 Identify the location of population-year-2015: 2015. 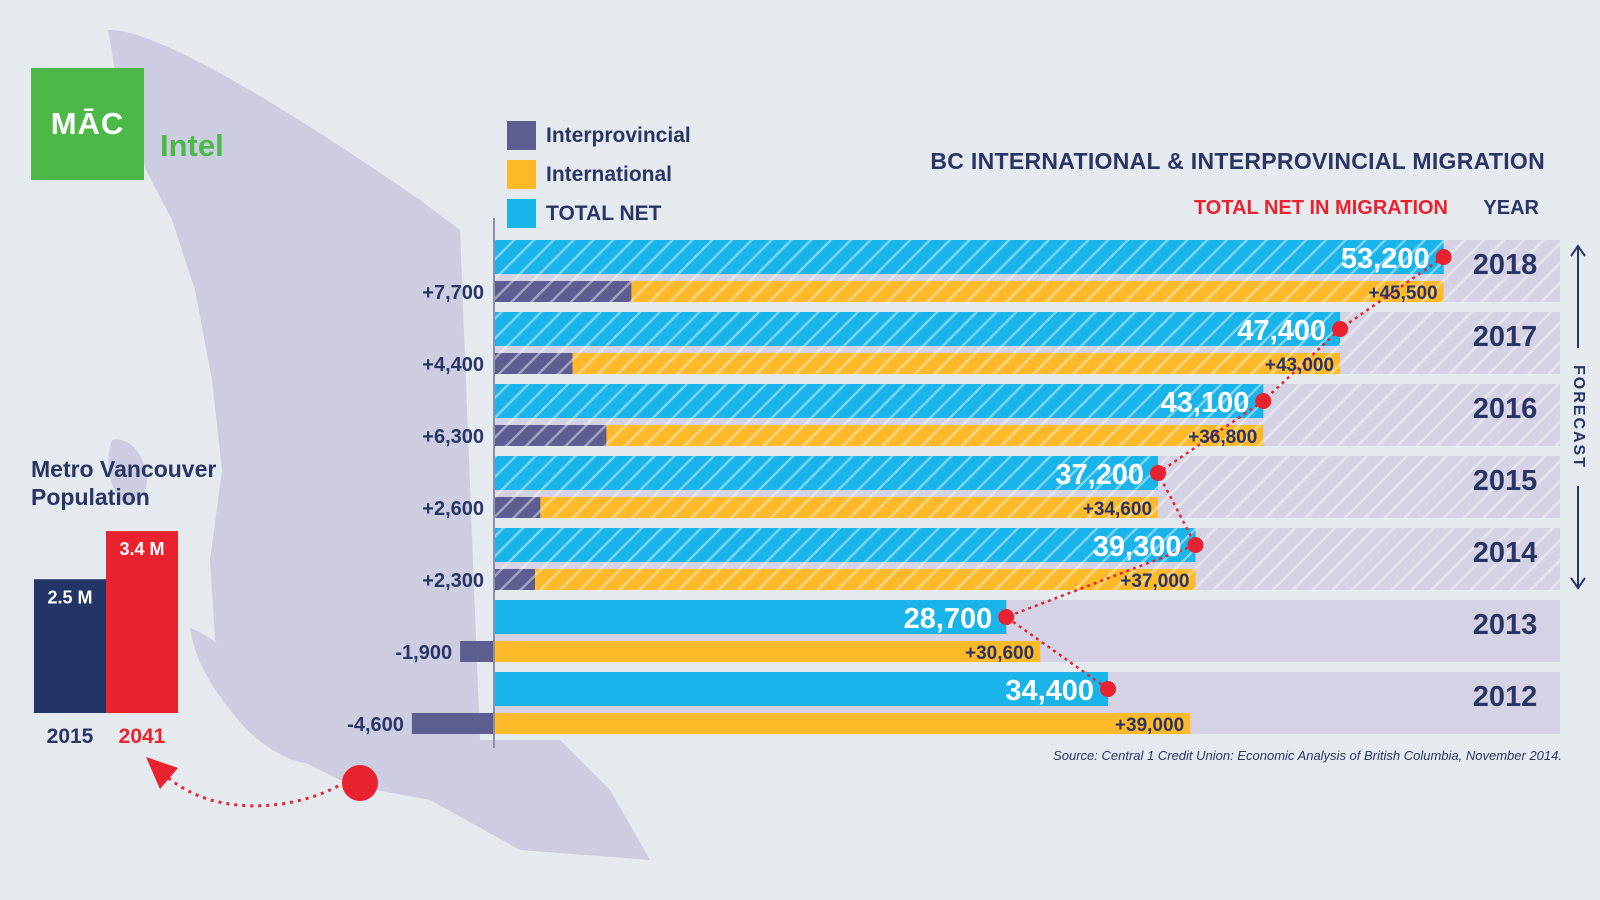
(70, 736).